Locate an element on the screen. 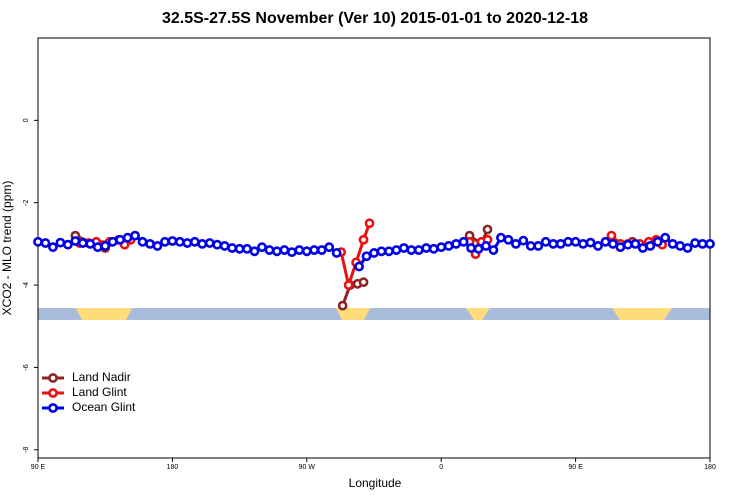  legend-label: Land Nadir is located at coordinates (101, 377).